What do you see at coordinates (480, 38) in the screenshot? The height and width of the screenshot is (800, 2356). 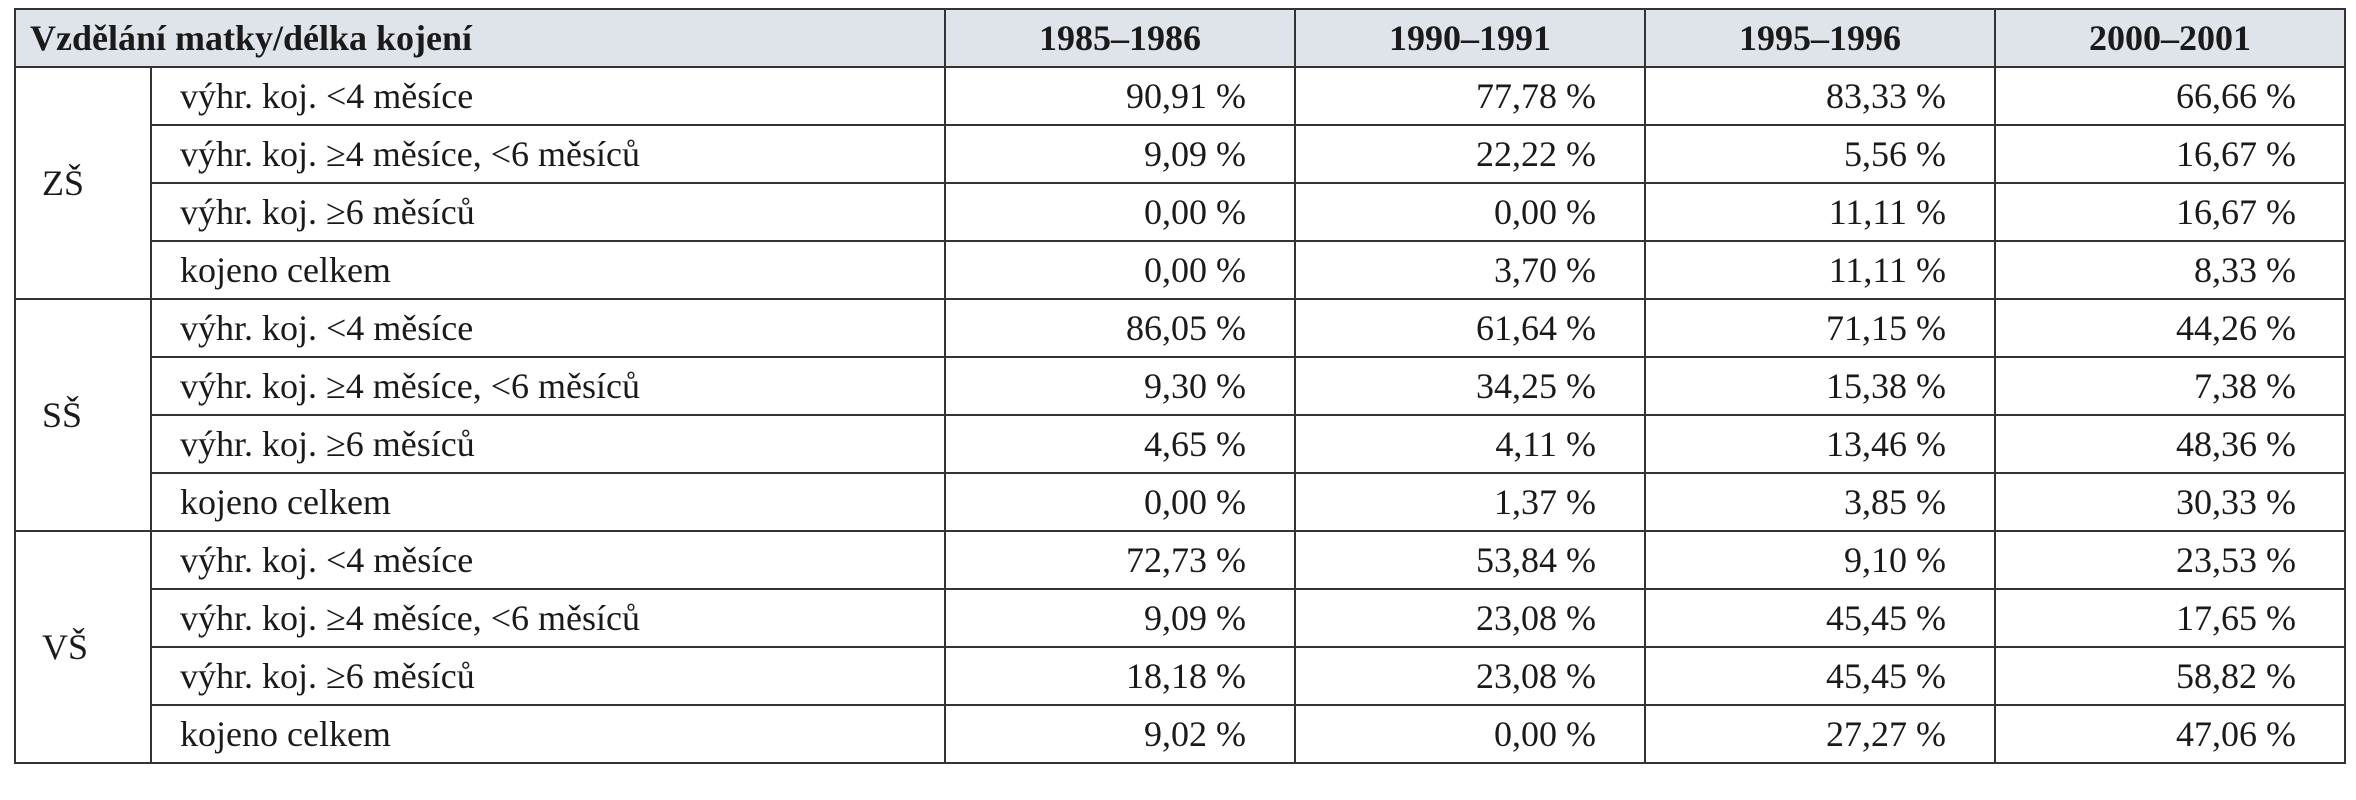 I see `header-title: Vzdělání matky/délka kojení` at bounding box center [480, 38].